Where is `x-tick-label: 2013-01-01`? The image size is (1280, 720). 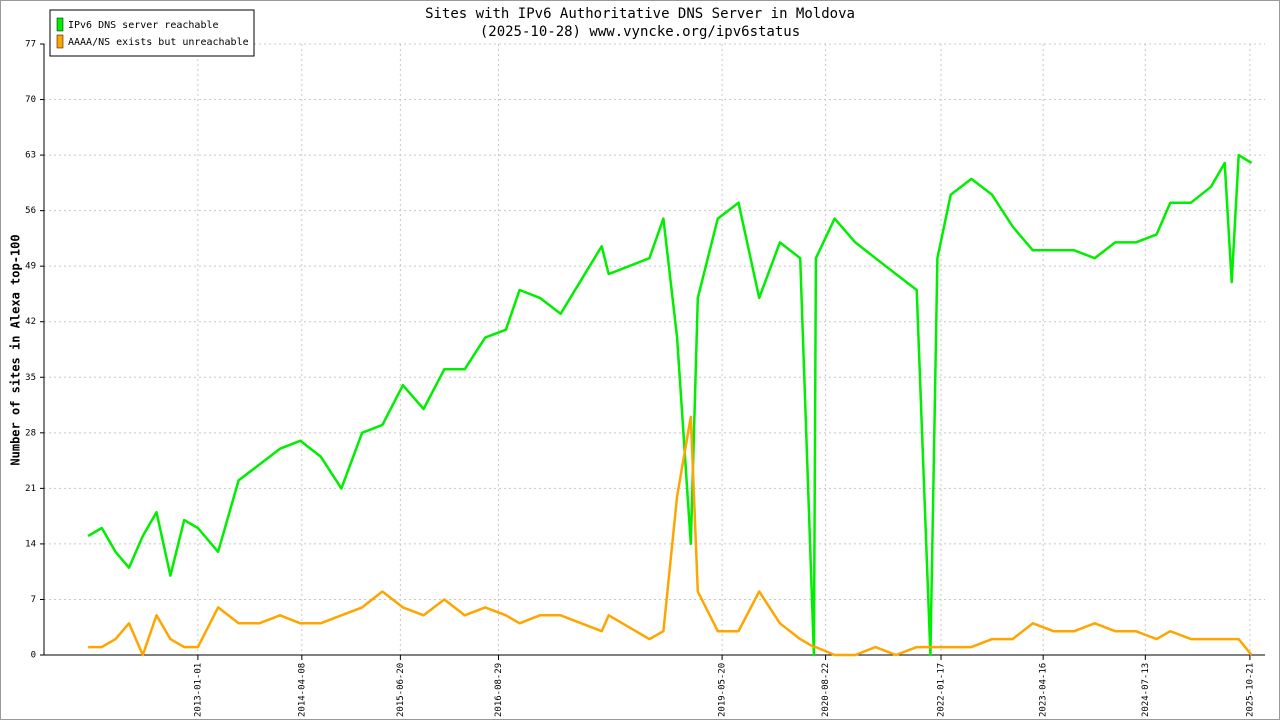 x-tick-label: 2013-01-01 is located at coordinates (198, 690).